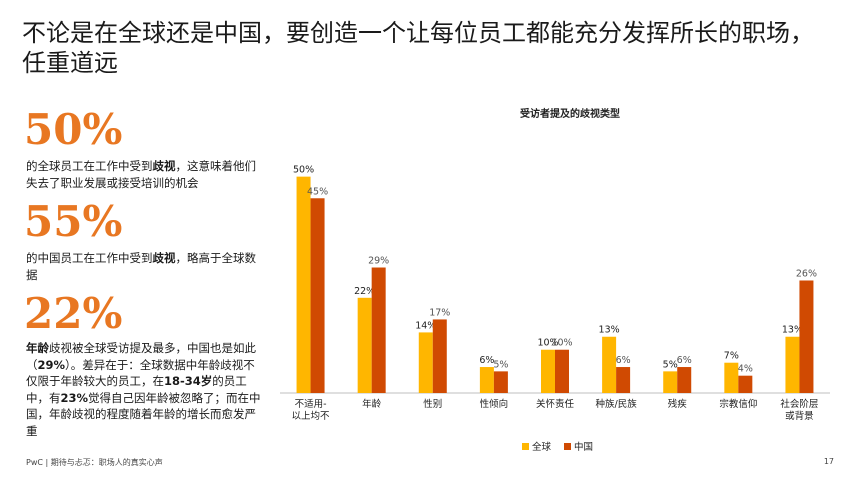  Describe the element at coordinates (378, 261) in the screenshot. I see `data-label-china-1: 29%` at that location.